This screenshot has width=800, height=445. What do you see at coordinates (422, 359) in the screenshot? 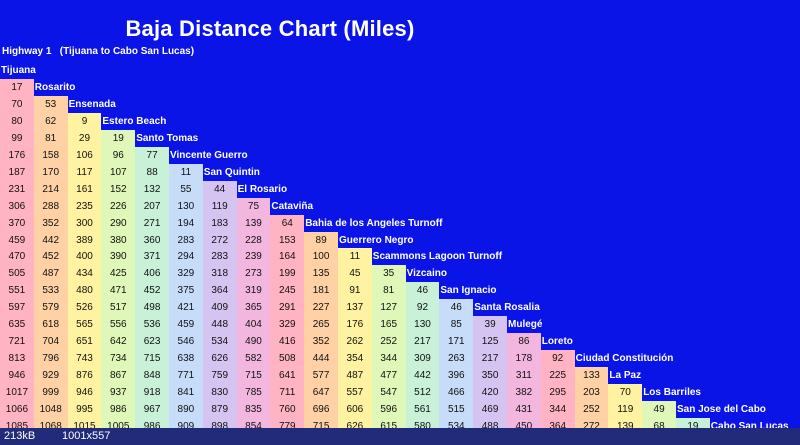
I see `distance-cell: 309` at bounding box center [422, 359].